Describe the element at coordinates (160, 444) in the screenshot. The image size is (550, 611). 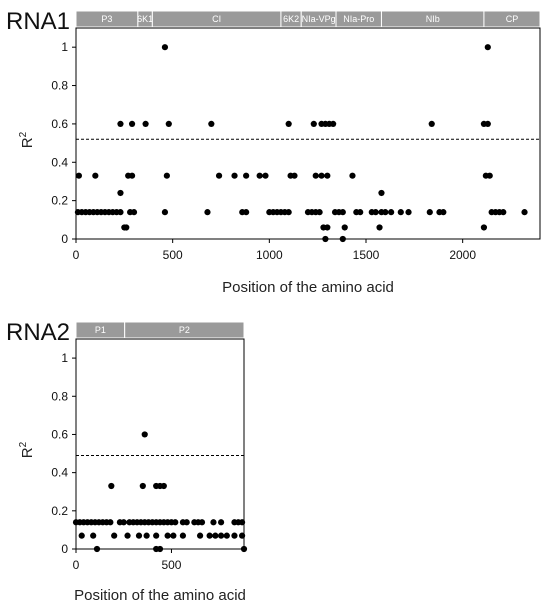
I see `plot-frame` at that location.